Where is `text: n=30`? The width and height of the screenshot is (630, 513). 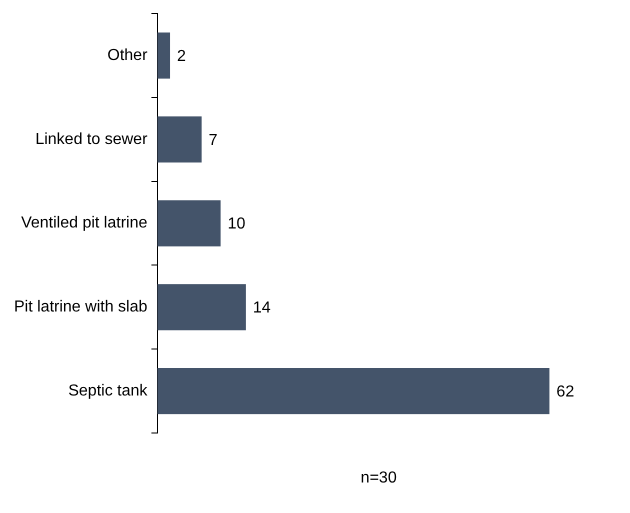 text: n=30 is located at coordinates (378, 477).